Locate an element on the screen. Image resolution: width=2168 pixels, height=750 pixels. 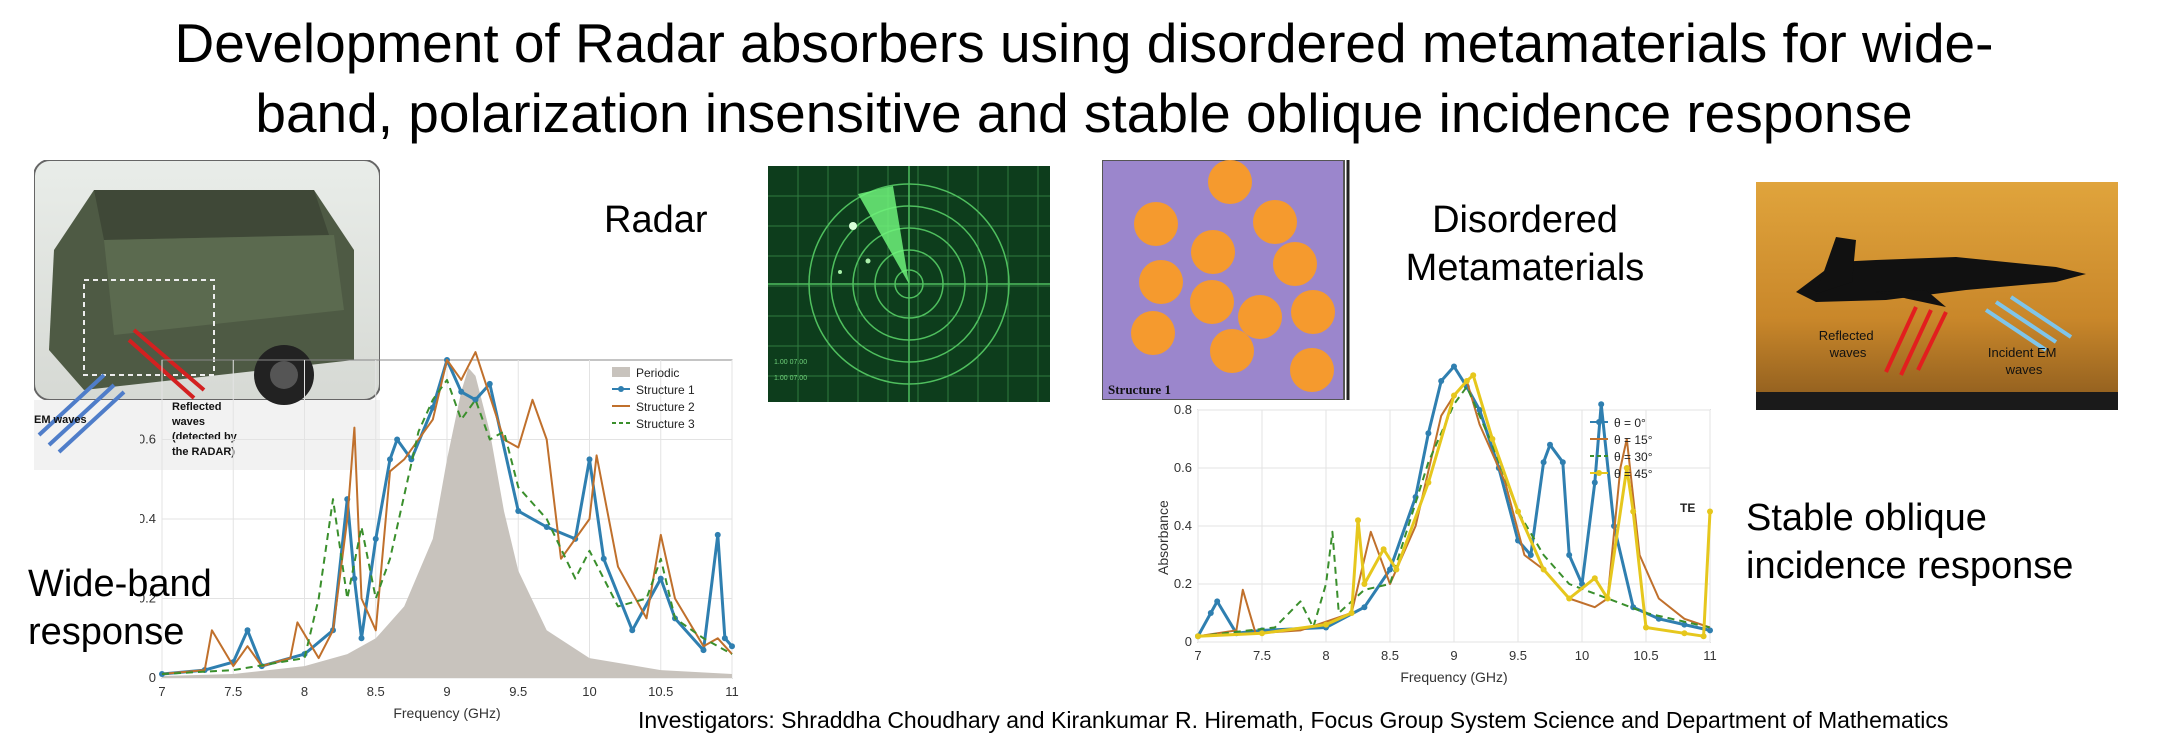
wideband-response-label: Wide-band response is located at coordinates (120, 608).